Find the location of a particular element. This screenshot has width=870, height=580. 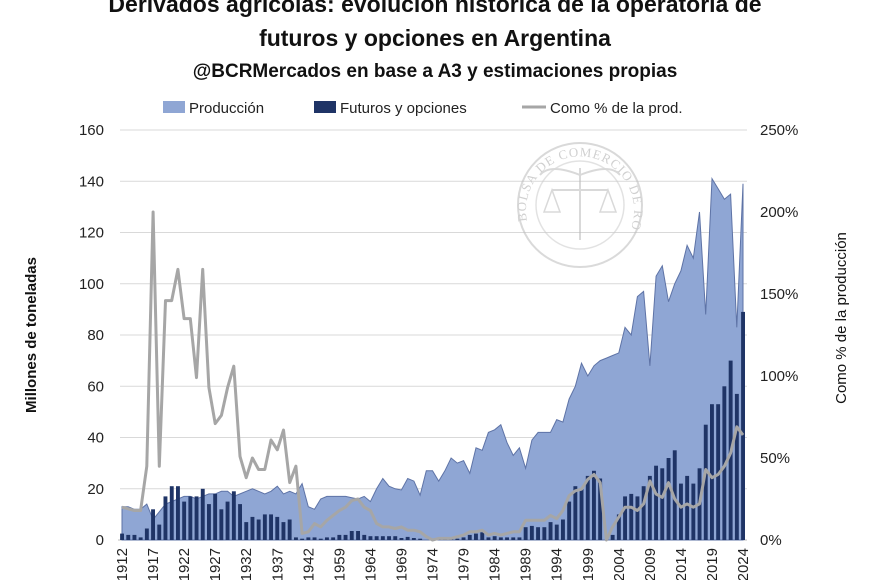

legend-label-futuros: Futuros y opciones is located at coordinates (403, 108).